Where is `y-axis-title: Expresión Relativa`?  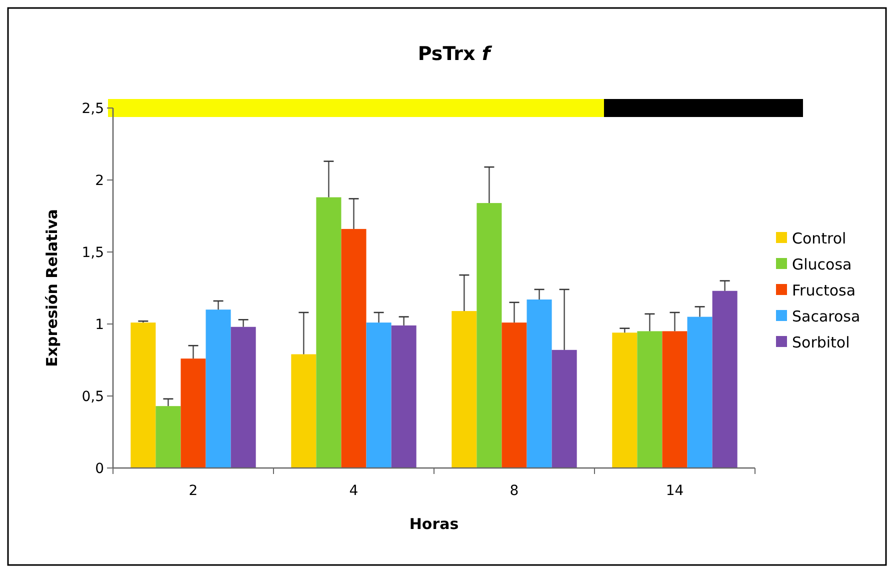
y-axis-title: Expresión Relativa is located at coordinates (52, 288).